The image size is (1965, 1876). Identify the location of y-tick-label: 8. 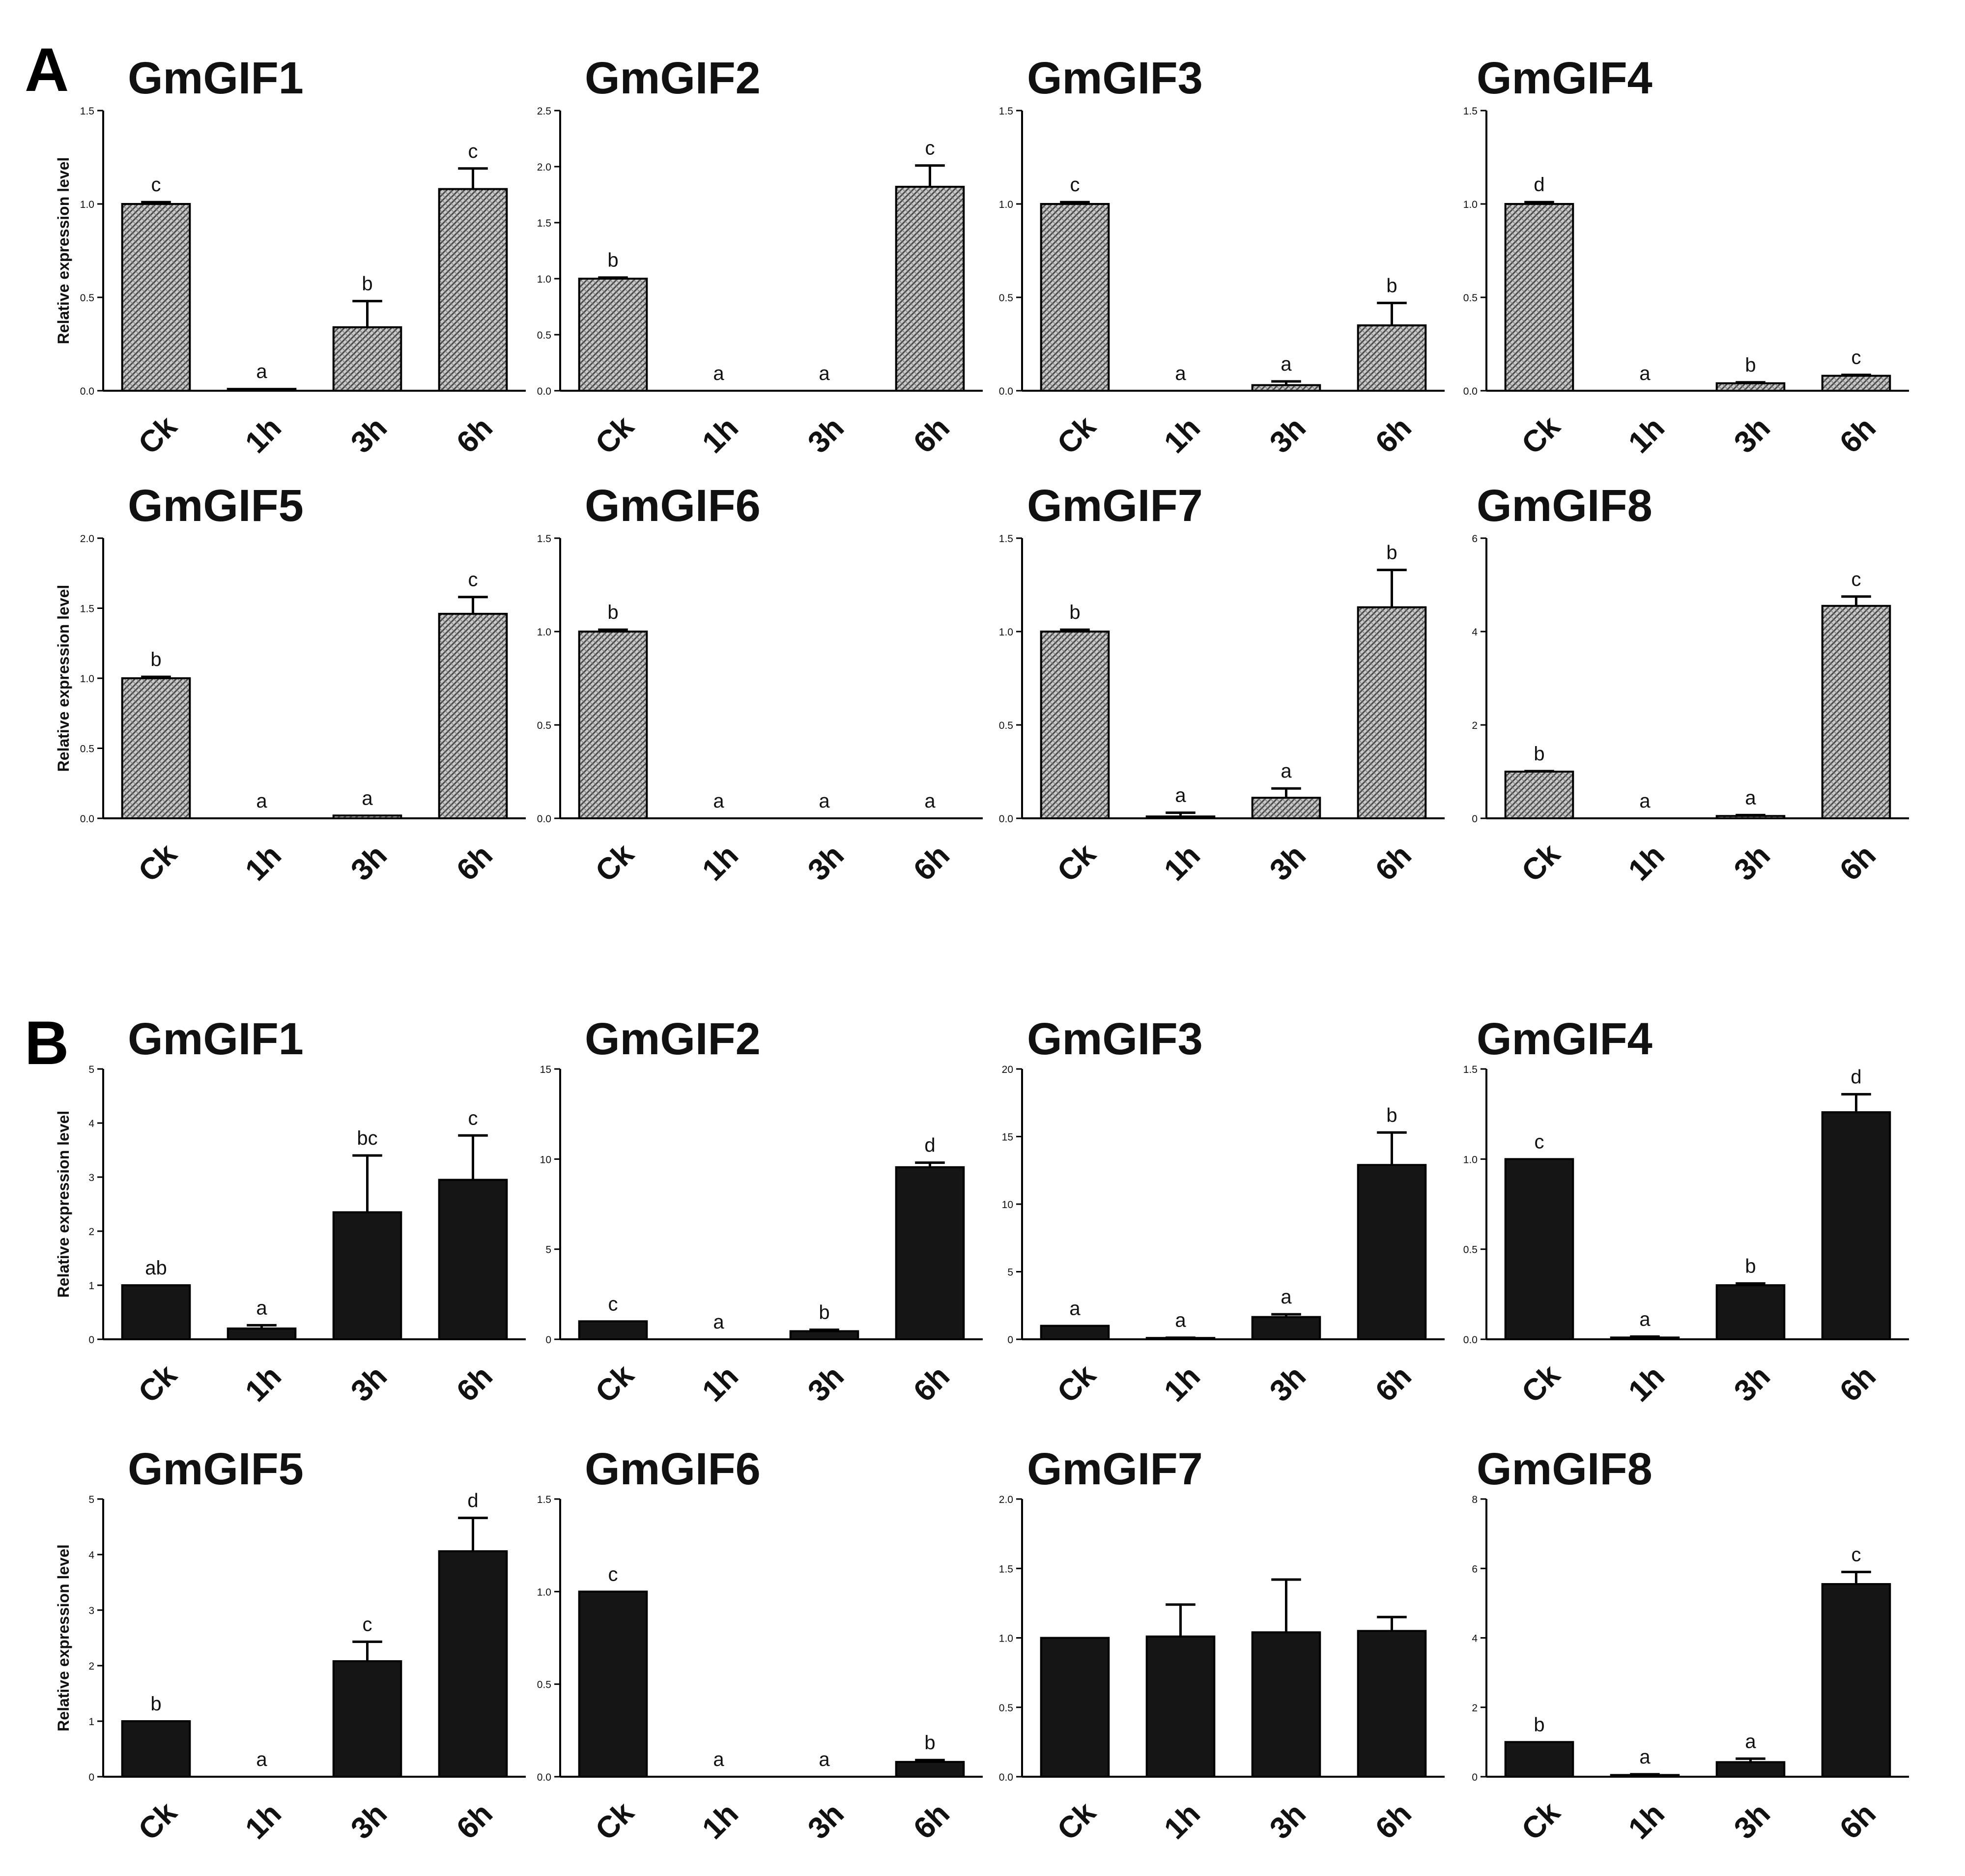
(1475, 1499).